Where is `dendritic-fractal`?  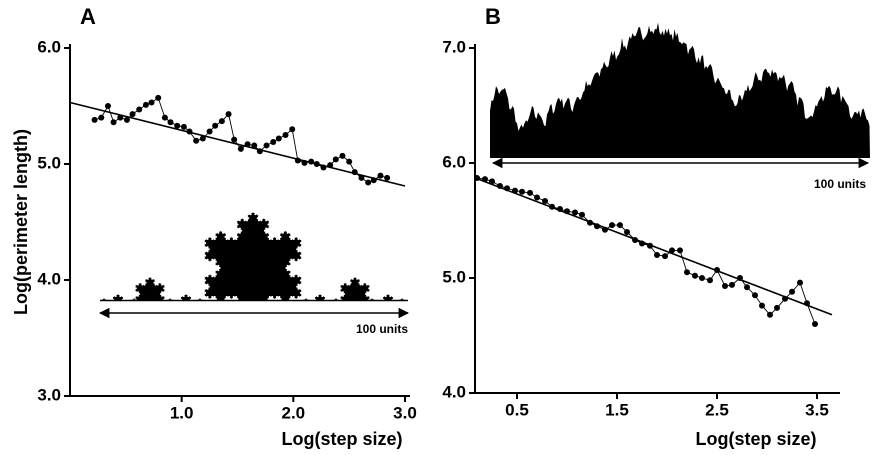
dendritic-fractal is located at coordinates (680, 90).